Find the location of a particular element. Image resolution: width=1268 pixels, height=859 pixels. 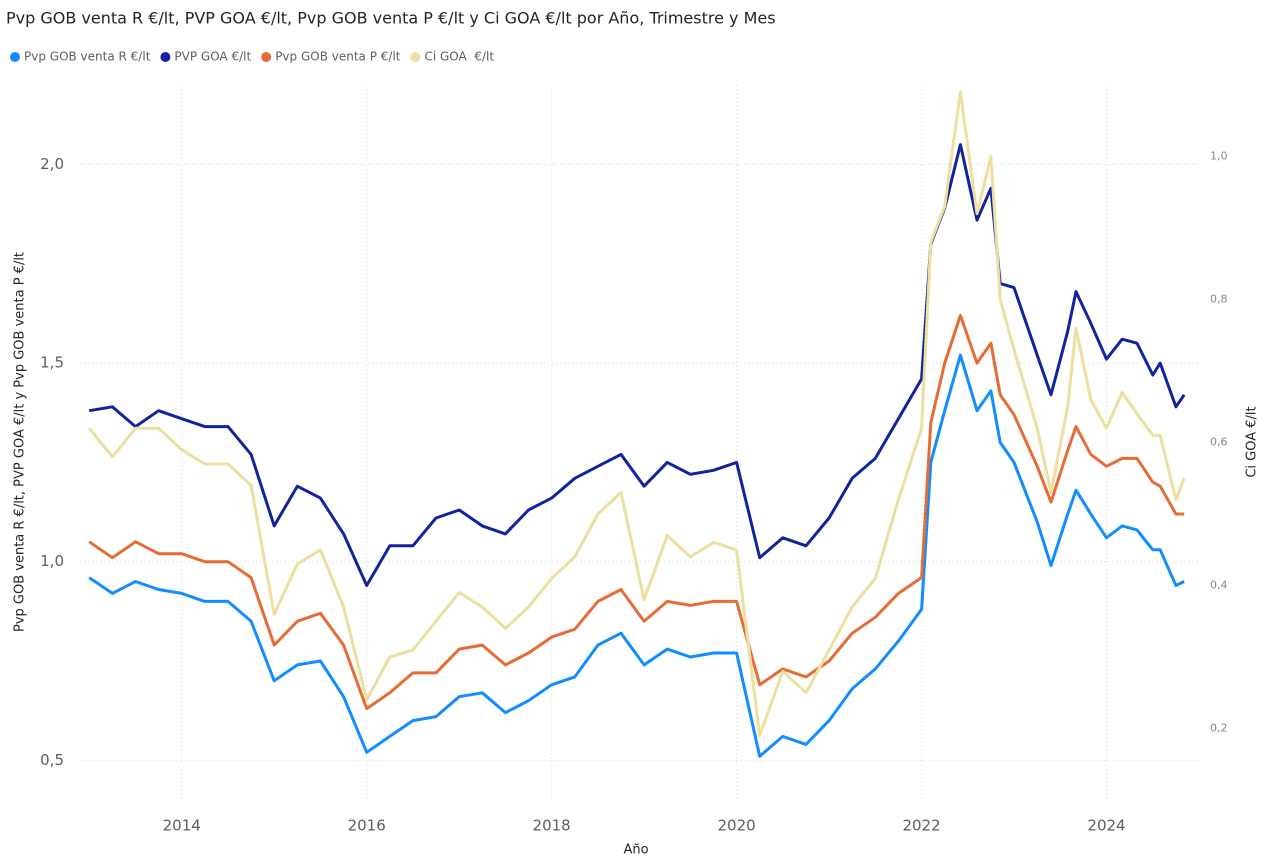

x-tick-label: 2018 is located at coordinates (552, 826).